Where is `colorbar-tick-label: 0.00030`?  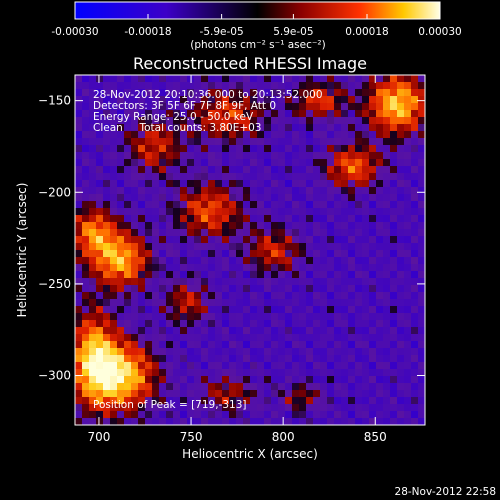
colorbar-tick-label: 0.00030 is located at coordinates (439, 32).